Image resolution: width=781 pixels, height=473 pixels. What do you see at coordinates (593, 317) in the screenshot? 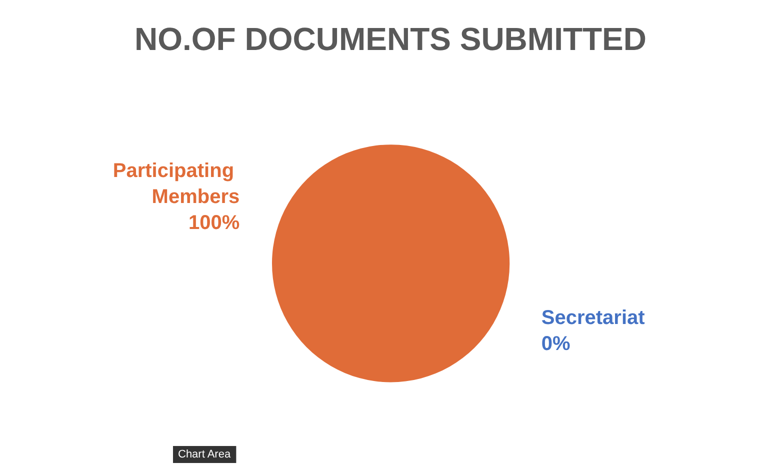
I see `category-label: Secretariat` at bounding box center [593, 317].